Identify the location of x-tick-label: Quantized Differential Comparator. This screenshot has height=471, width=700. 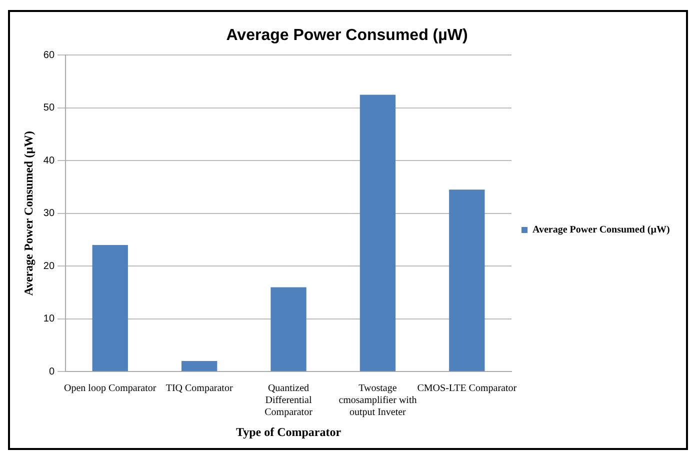
(289, 400).